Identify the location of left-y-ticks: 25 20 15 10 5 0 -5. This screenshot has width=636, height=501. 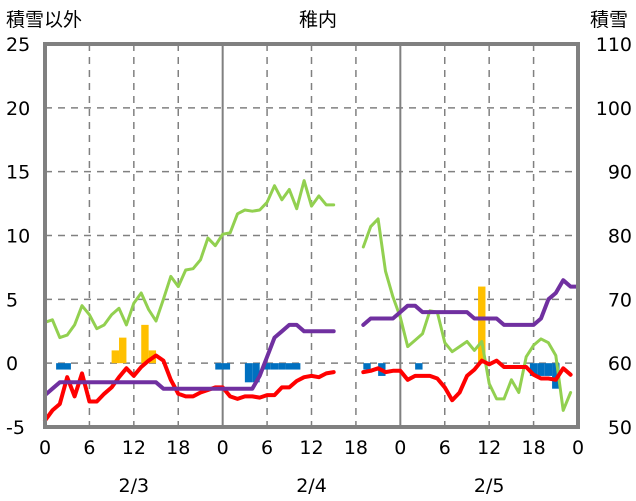
(18, 236).